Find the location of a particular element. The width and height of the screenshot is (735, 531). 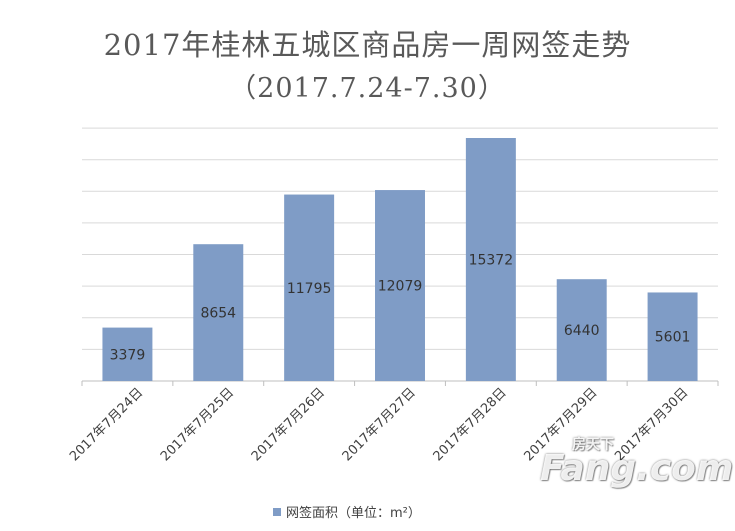

data-label: 15372 is located at coordinates (491, 261).